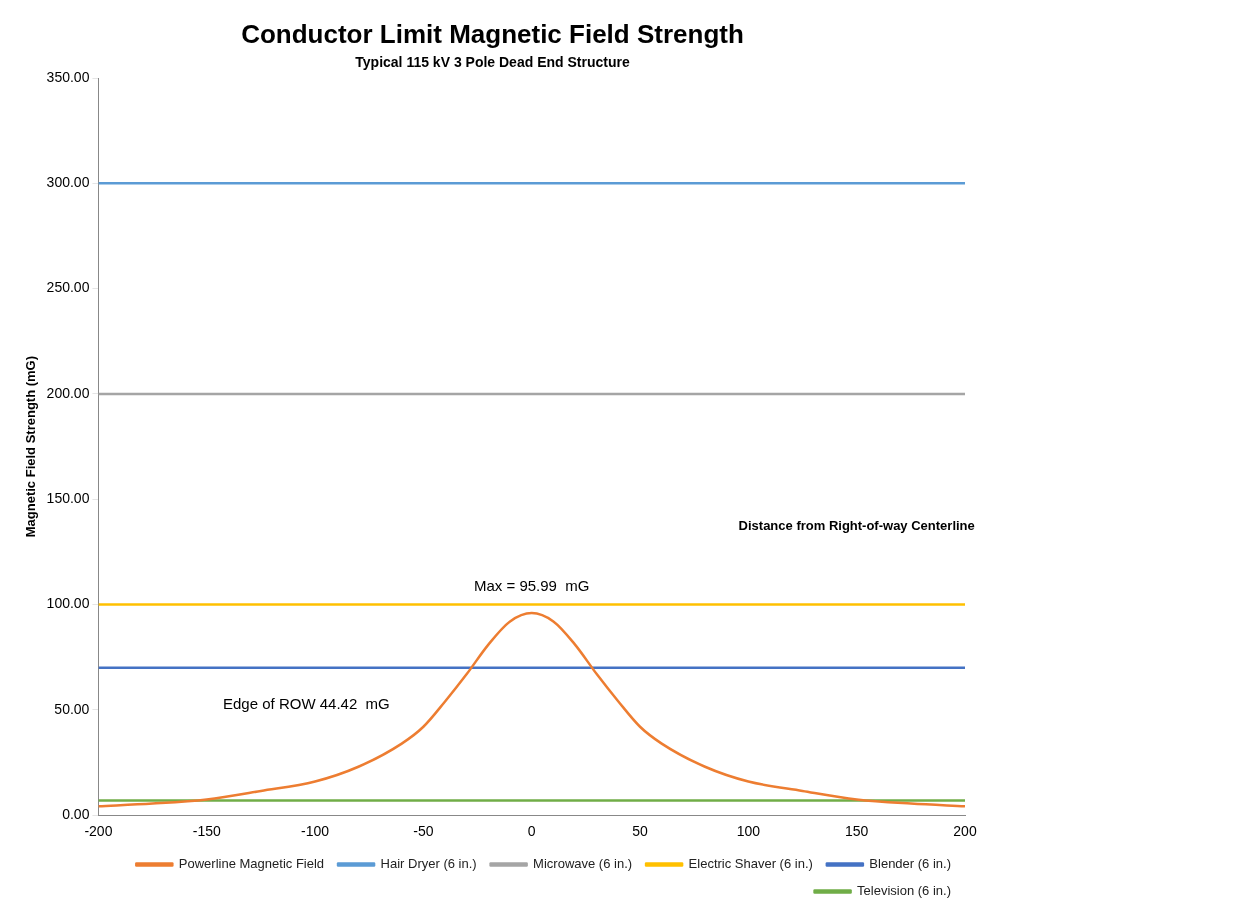  What do you see at coordinates (76, 814) in the screenshot?
I see `y-tick-label: 0.00` at bounding box center [76, 814].